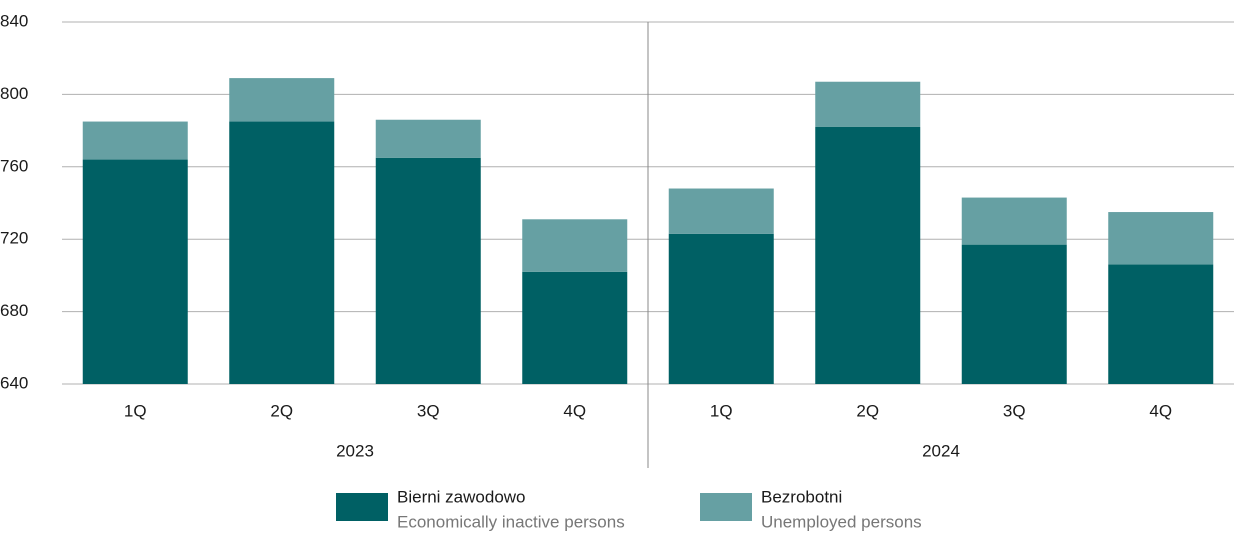 Image resolution: width=1234 pixels, height=534 pixels. I want to click on y-tick-label: 840, so click(14, 20).